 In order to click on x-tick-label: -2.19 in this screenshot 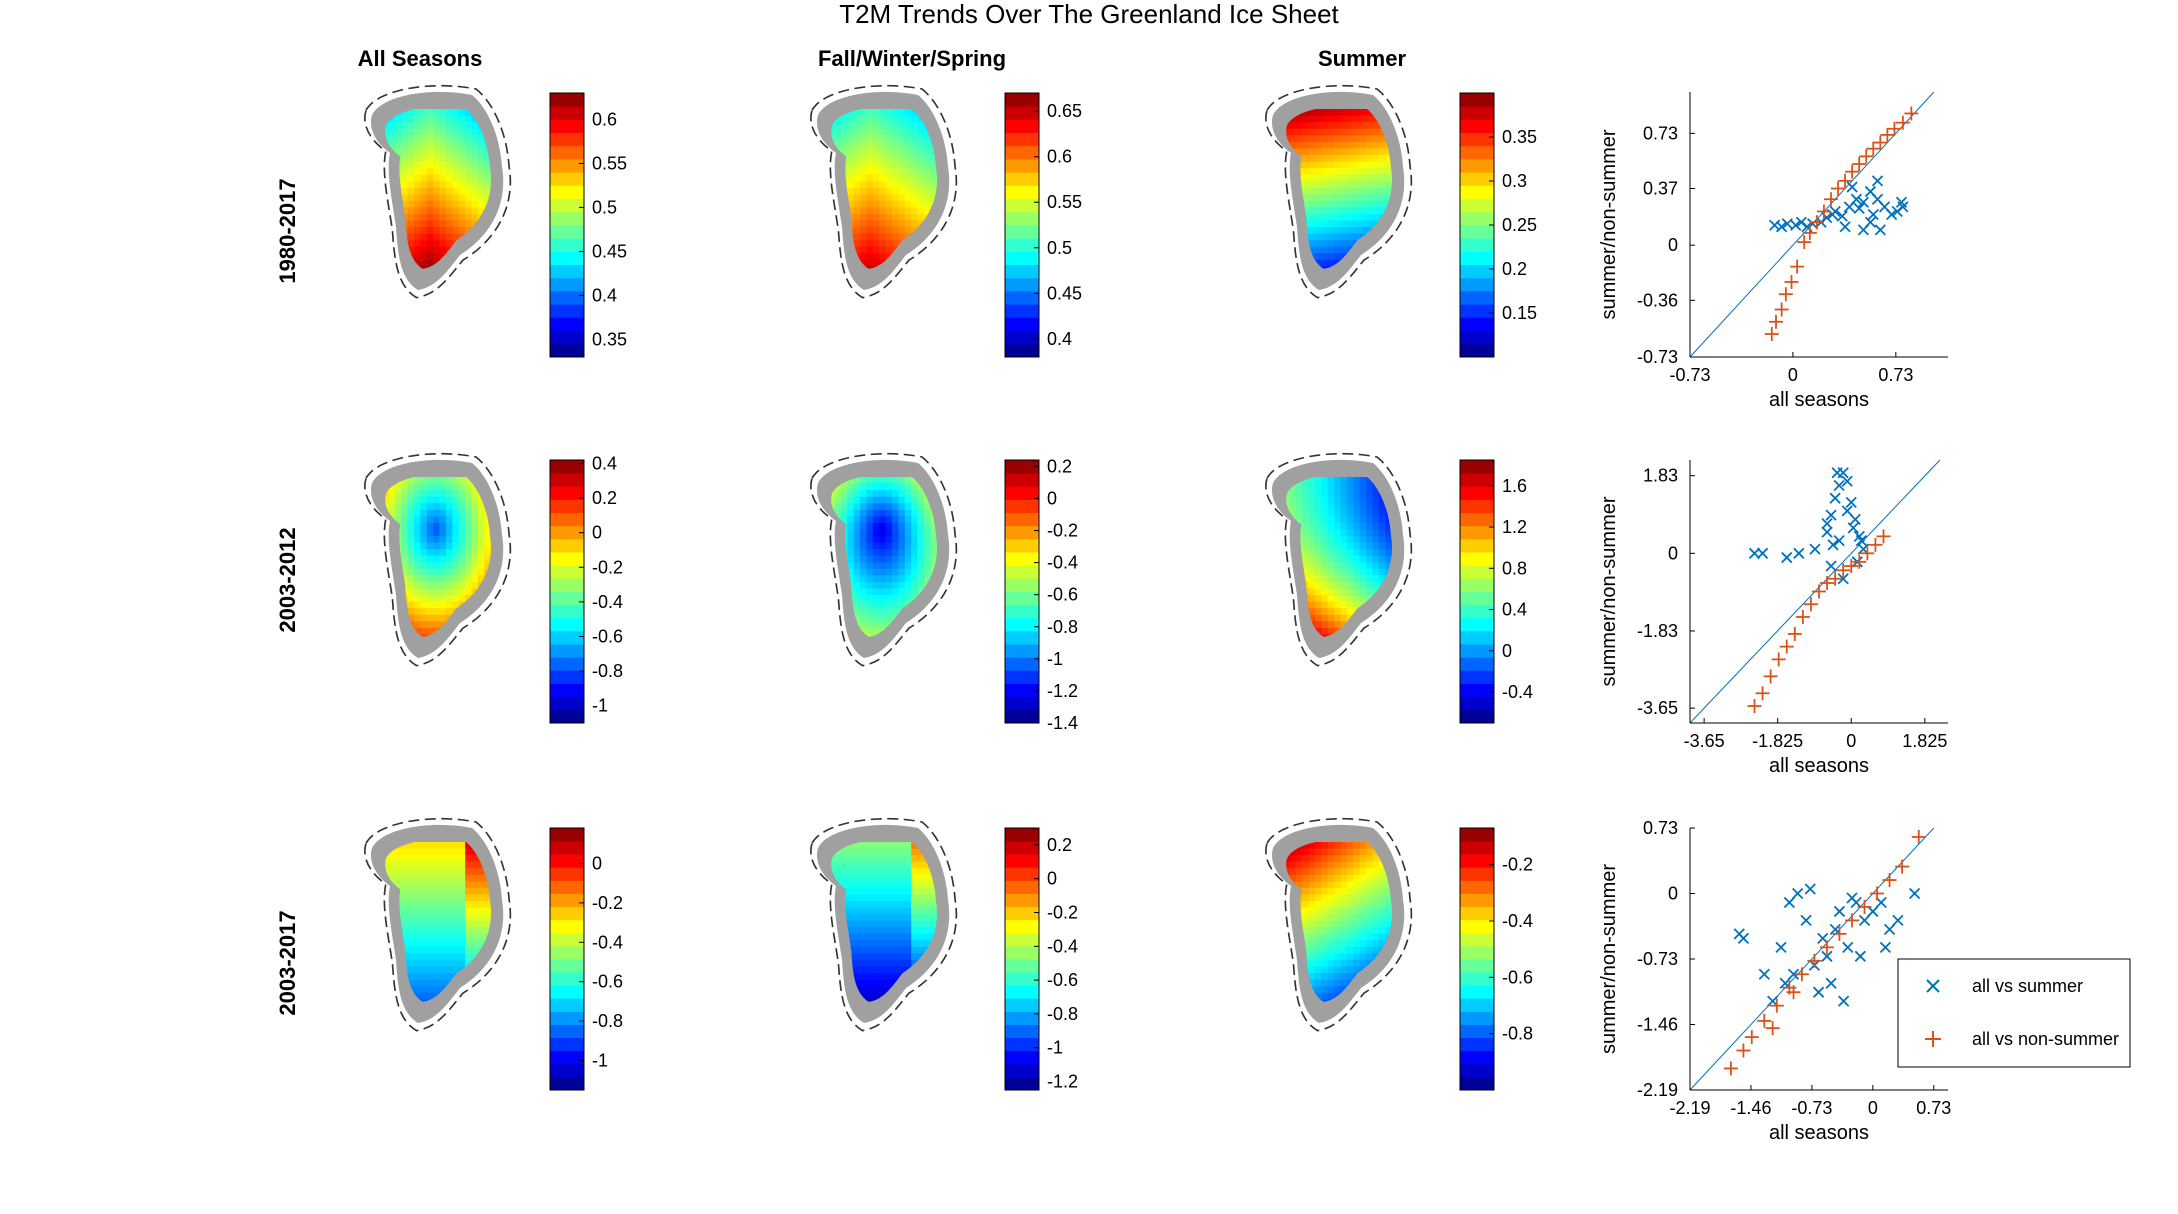, I will do `click(1689, 1108)`.